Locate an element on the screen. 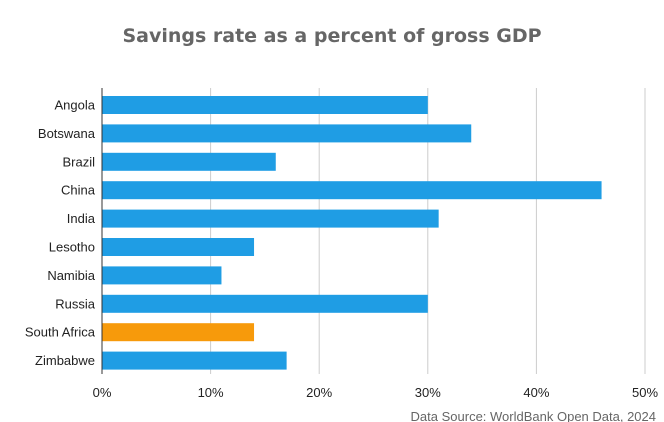 The width and height of the screenshot is (664, 422). category-label: China is located at coordinates (78, 190).